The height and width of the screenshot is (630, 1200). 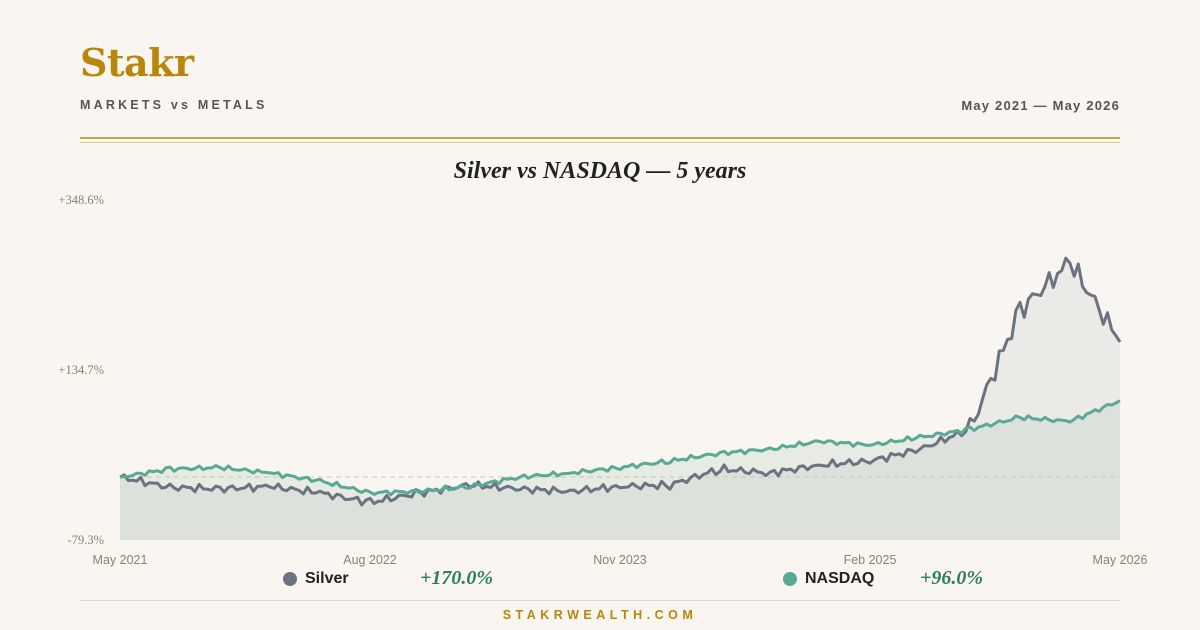 I want to click on date-range: May 2021 — May 2026, so click(x=1040, y=105).